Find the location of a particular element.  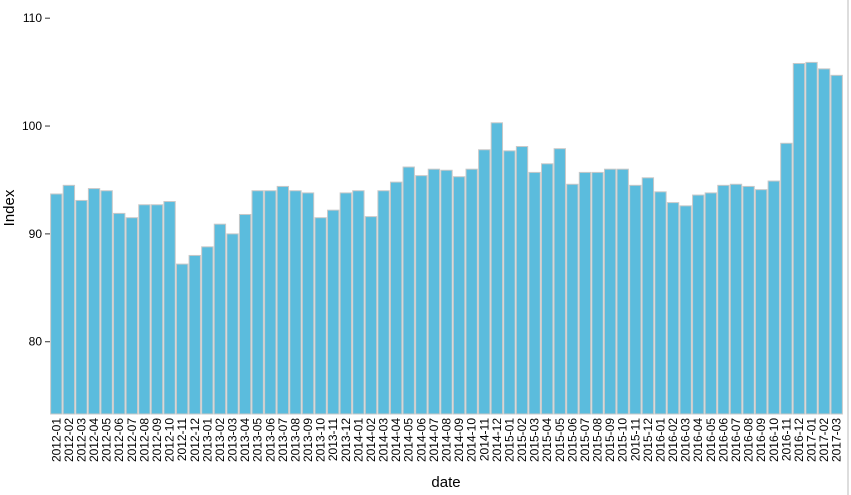

x-tick-label: 2015-07 is located at coordinates (585, 440).